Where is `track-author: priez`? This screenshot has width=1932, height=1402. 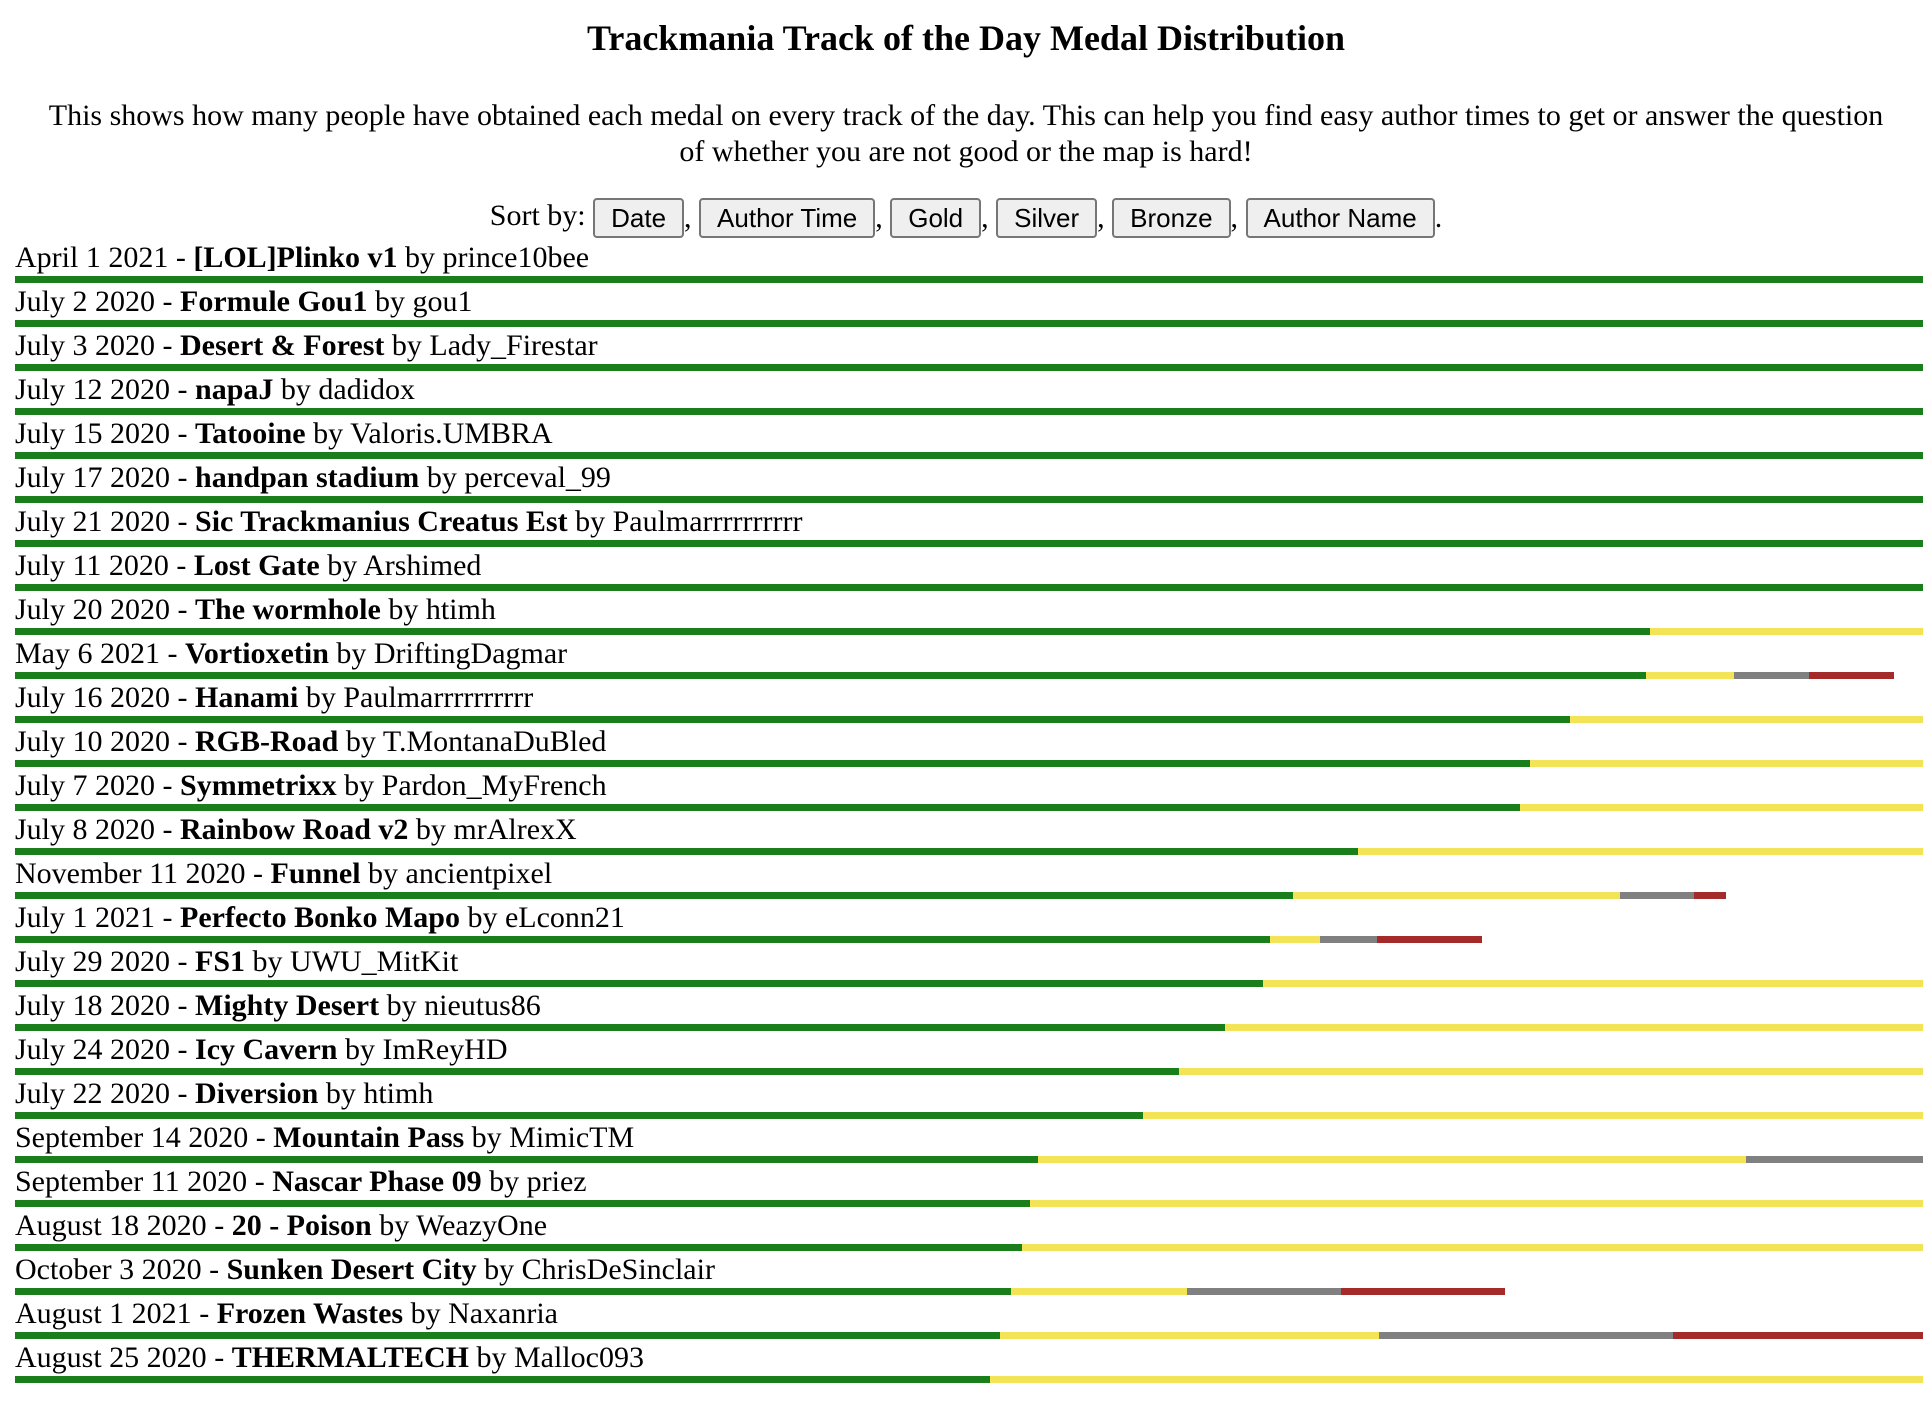
track-author: priez is located at coordinates (556, 1181).